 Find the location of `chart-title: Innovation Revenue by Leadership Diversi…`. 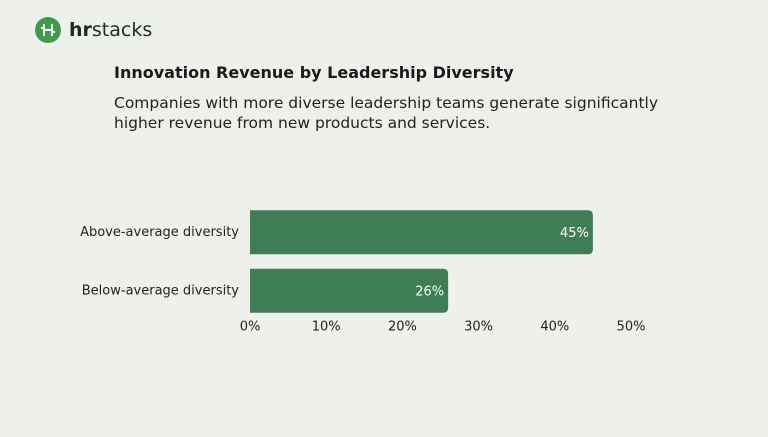

chart-title: Innovation Revenue by Leadership Diversi… is located at coordinates (314, 72).